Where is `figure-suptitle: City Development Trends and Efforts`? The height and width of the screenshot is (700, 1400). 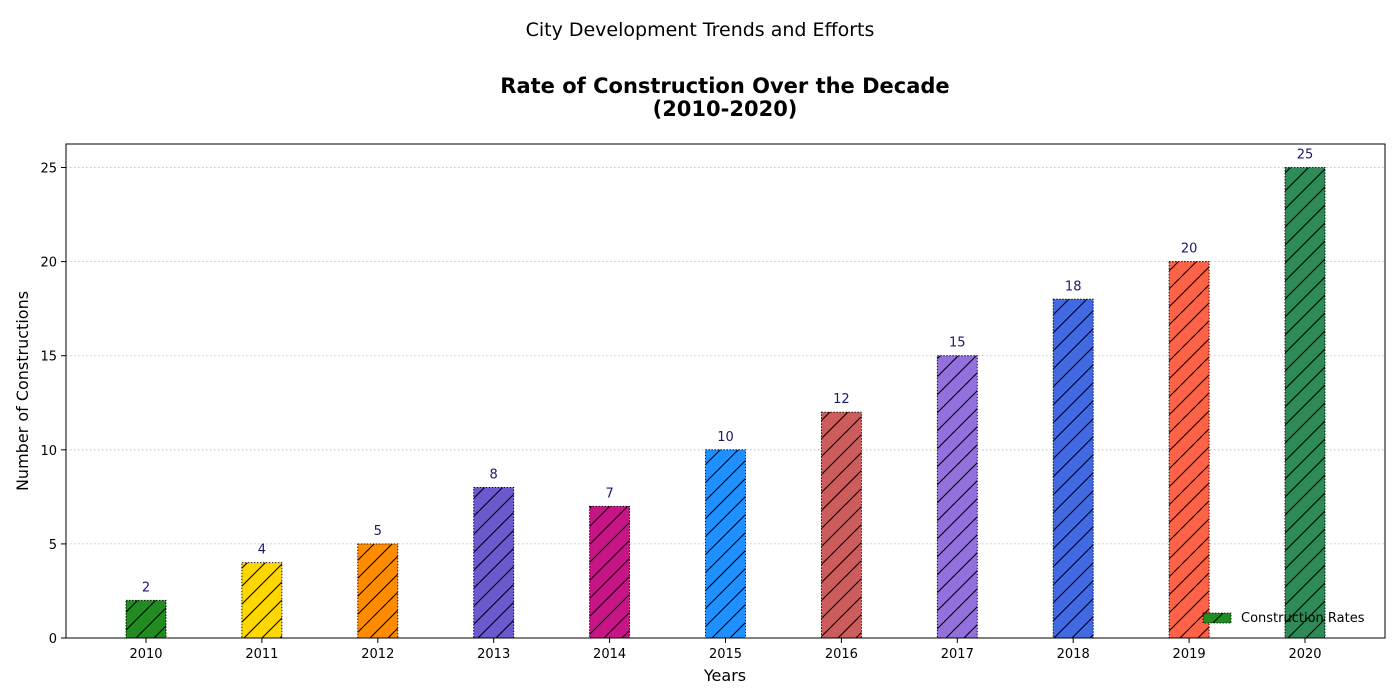 figure-suptitle: City Development Trends and Efforts is located at coordinates (700, 30).